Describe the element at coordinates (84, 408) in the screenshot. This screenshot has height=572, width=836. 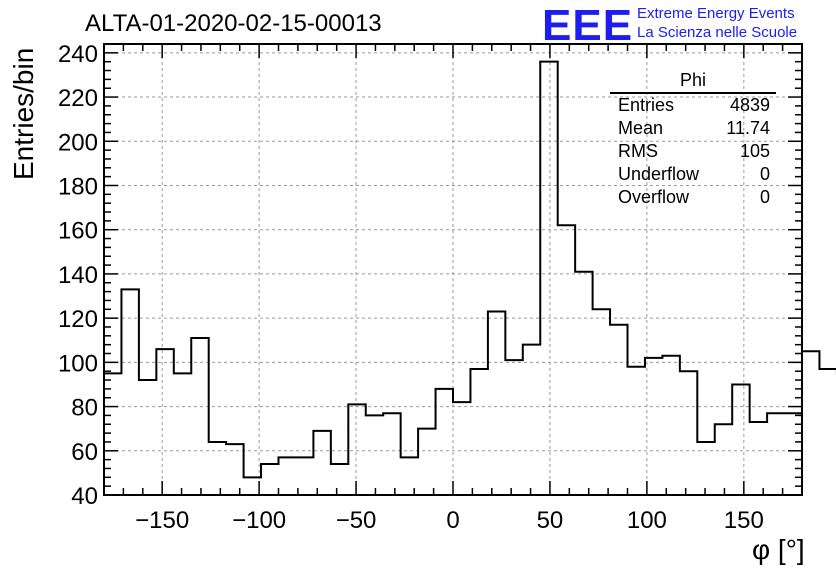
I see `y-tick-label: 80` at that location.